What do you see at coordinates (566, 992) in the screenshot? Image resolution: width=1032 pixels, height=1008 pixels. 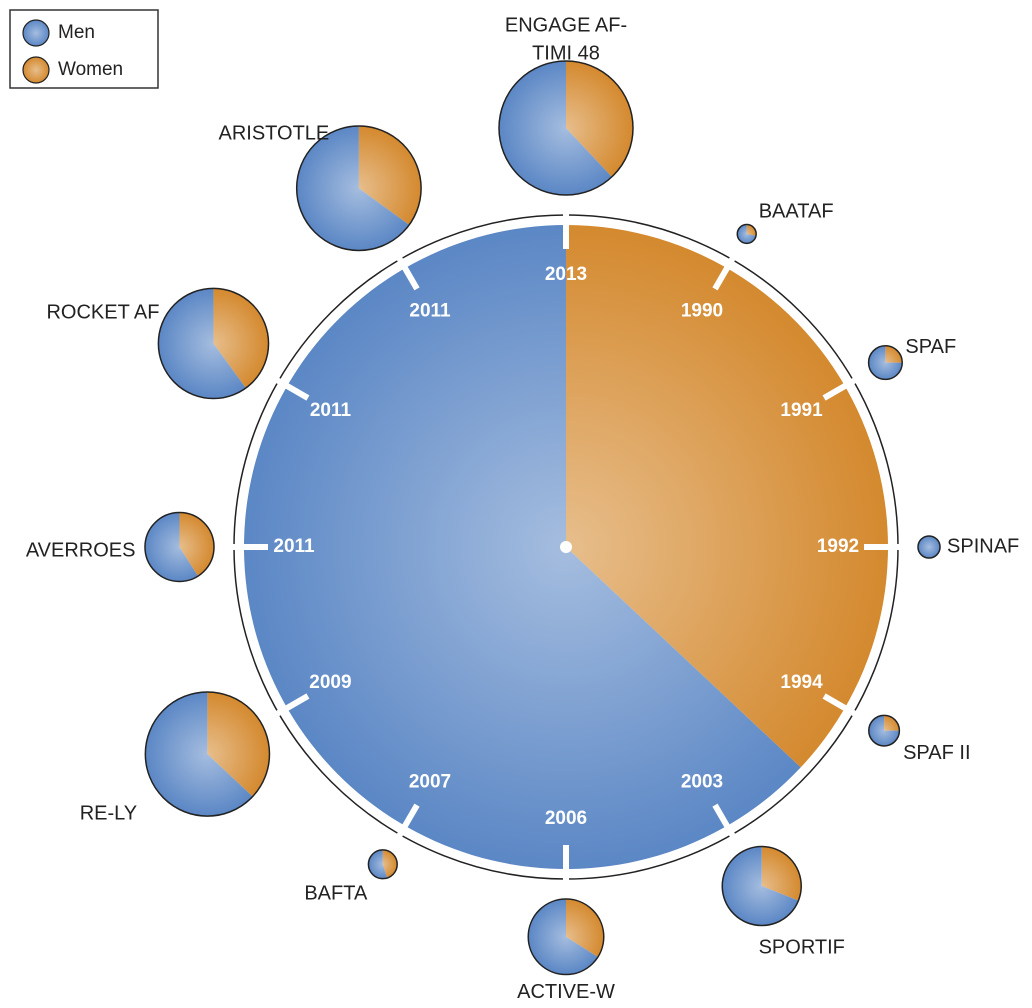 I see `trial-label: ACTIVE-W` at bounding box center [566, 992].